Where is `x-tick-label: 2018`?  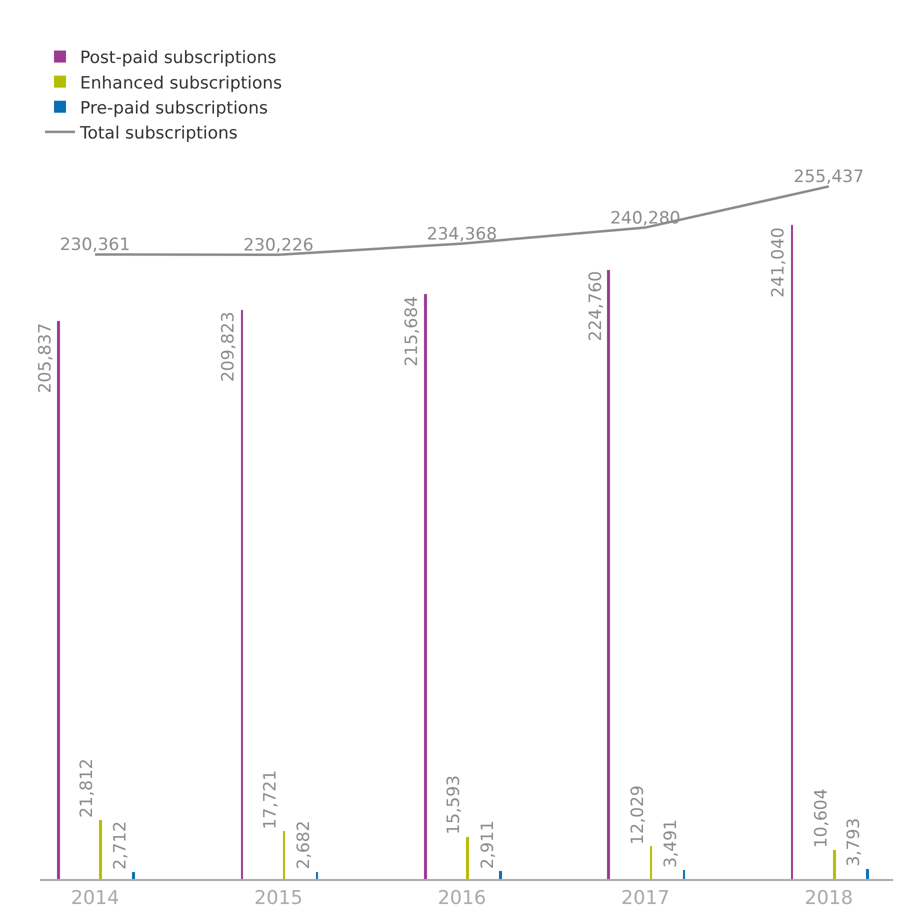 x-tick-label: 2018 is located at coordinates (828, 897).